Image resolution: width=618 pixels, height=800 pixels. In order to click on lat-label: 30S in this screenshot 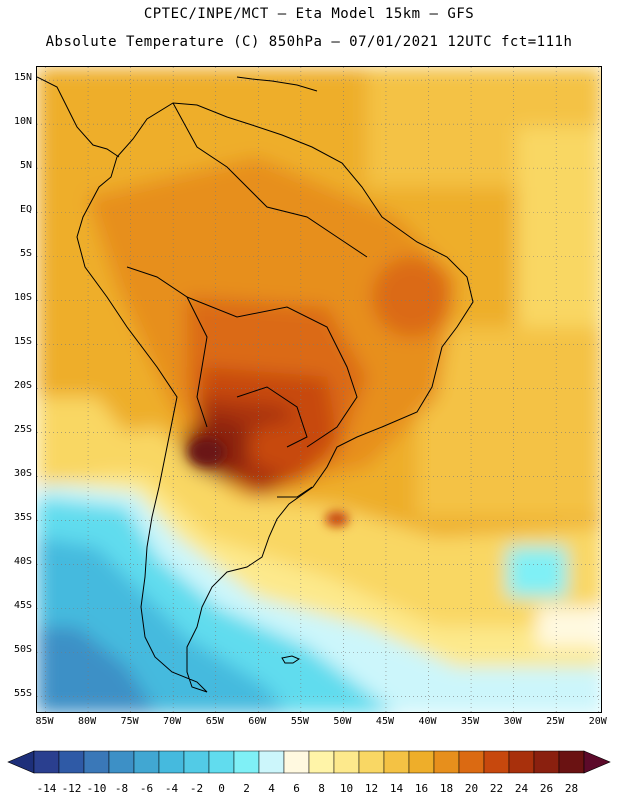, I will do `click(22, 474)`.